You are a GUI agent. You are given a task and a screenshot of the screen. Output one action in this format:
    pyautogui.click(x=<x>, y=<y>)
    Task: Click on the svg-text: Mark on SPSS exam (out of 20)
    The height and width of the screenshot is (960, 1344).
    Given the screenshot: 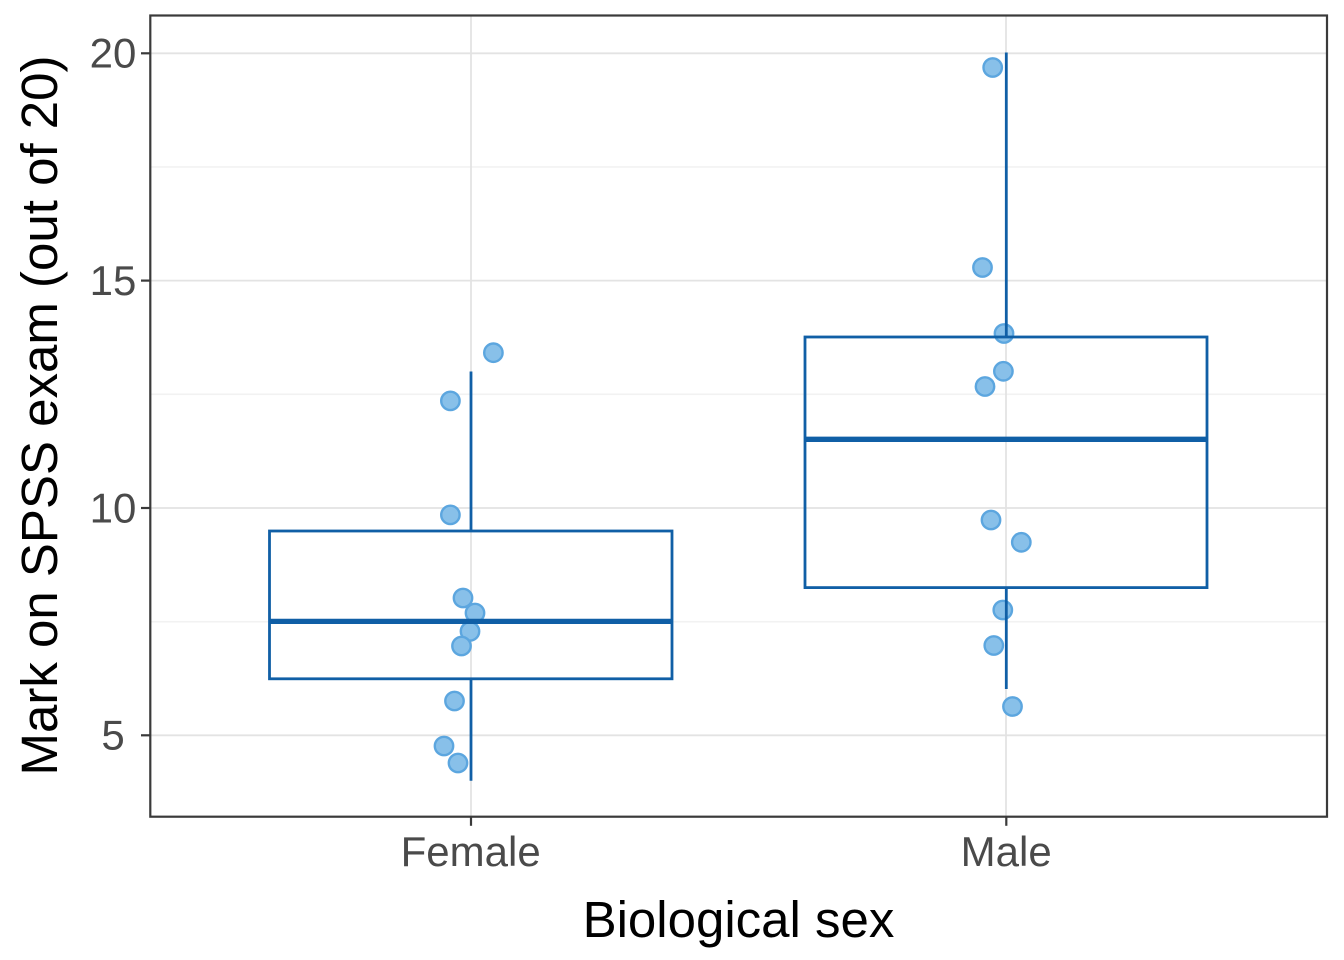 What is the action you would take?
    pyautogui.click(x=39, y=416)
    